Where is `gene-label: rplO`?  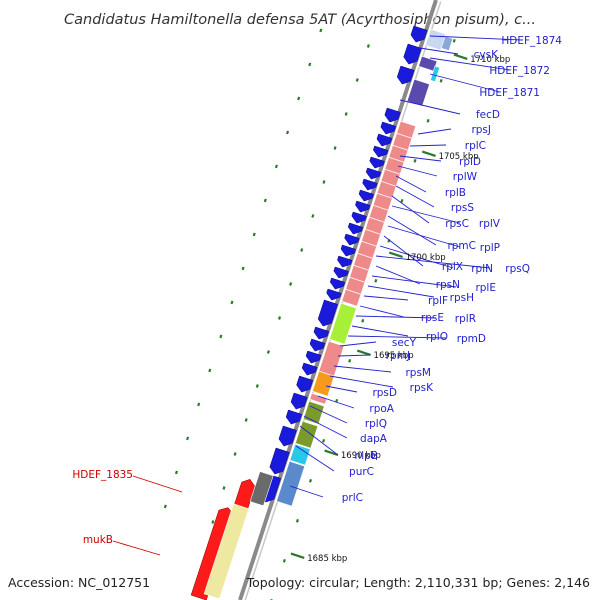
gene-label: rplO is located at coordinates (437, 337).